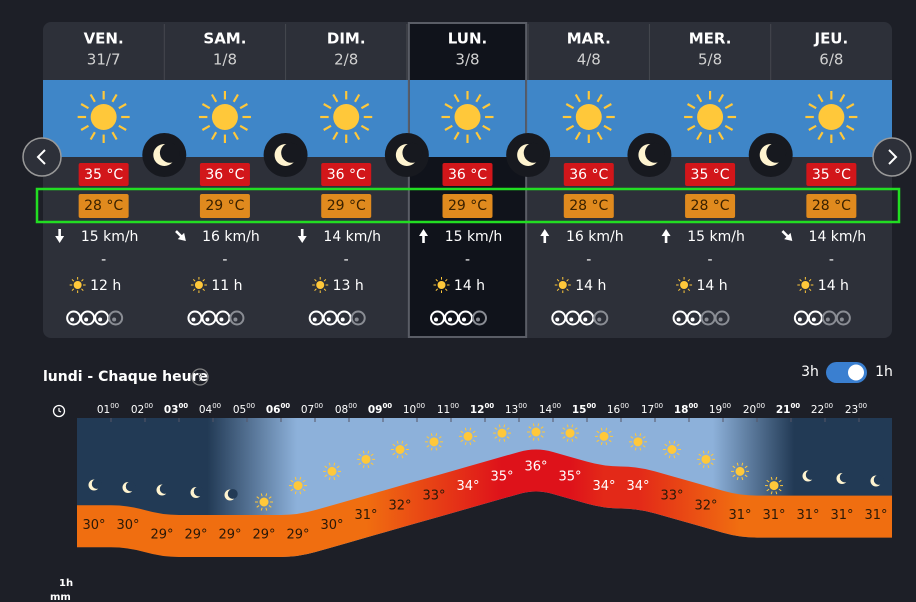 The height and width of the screenshot is (602, 916). What do you see at coordinates (42, 157) in the screenshot?
I see `prev-button` at bounding box center [42, 157].